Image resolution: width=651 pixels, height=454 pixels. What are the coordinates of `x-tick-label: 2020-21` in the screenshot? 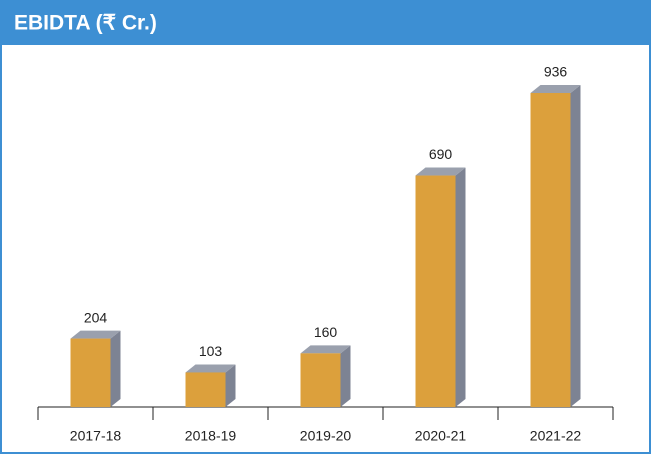 It's located at (441, 436).